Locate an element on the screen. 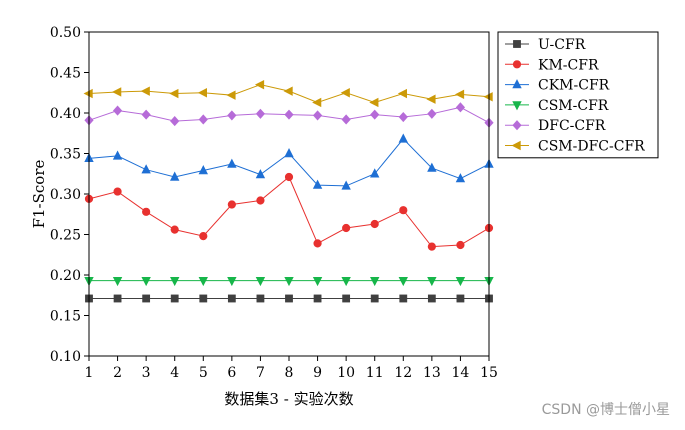 Image resolution: width=685 pixels, height=430 pixels. x-tick-label: 5 is located at coordinates (203, 373).